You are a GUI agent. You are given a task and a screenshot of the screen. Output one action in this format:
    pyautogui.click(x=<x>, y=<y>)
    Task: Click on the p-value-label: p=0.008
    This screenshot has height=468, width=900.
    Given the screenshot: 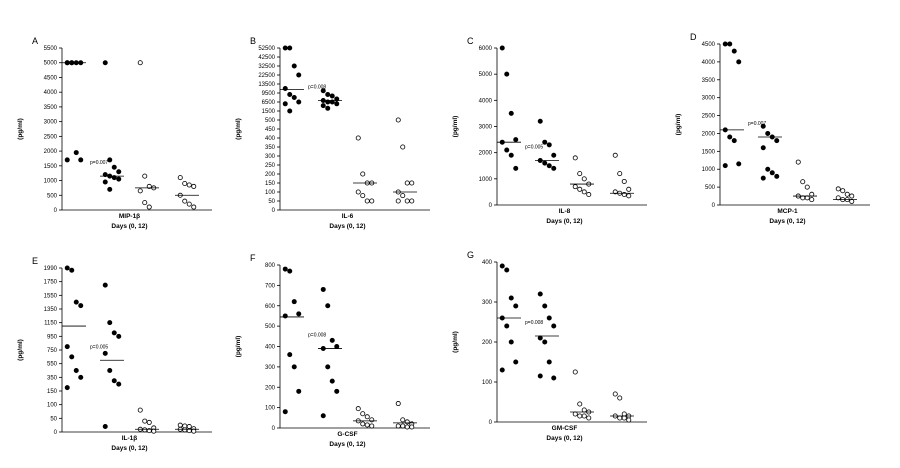 What is the action you would take?
    pyautogui.click(x=317, y=336)
    